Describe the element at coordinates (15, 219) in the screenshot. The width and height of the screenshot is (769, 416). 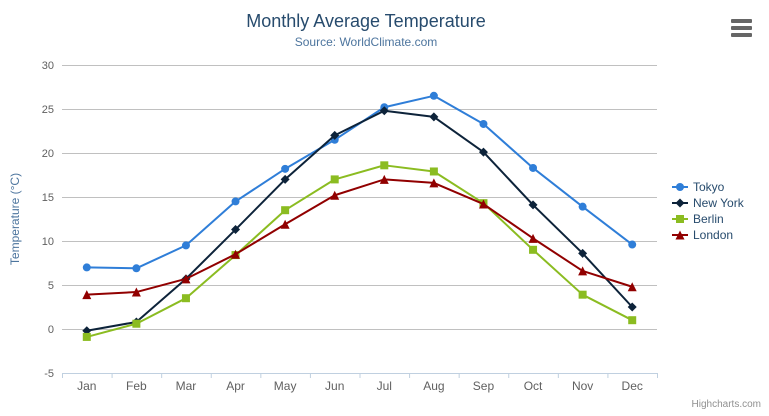
I see `y-axis-title: Temperature (°C)` at that location.